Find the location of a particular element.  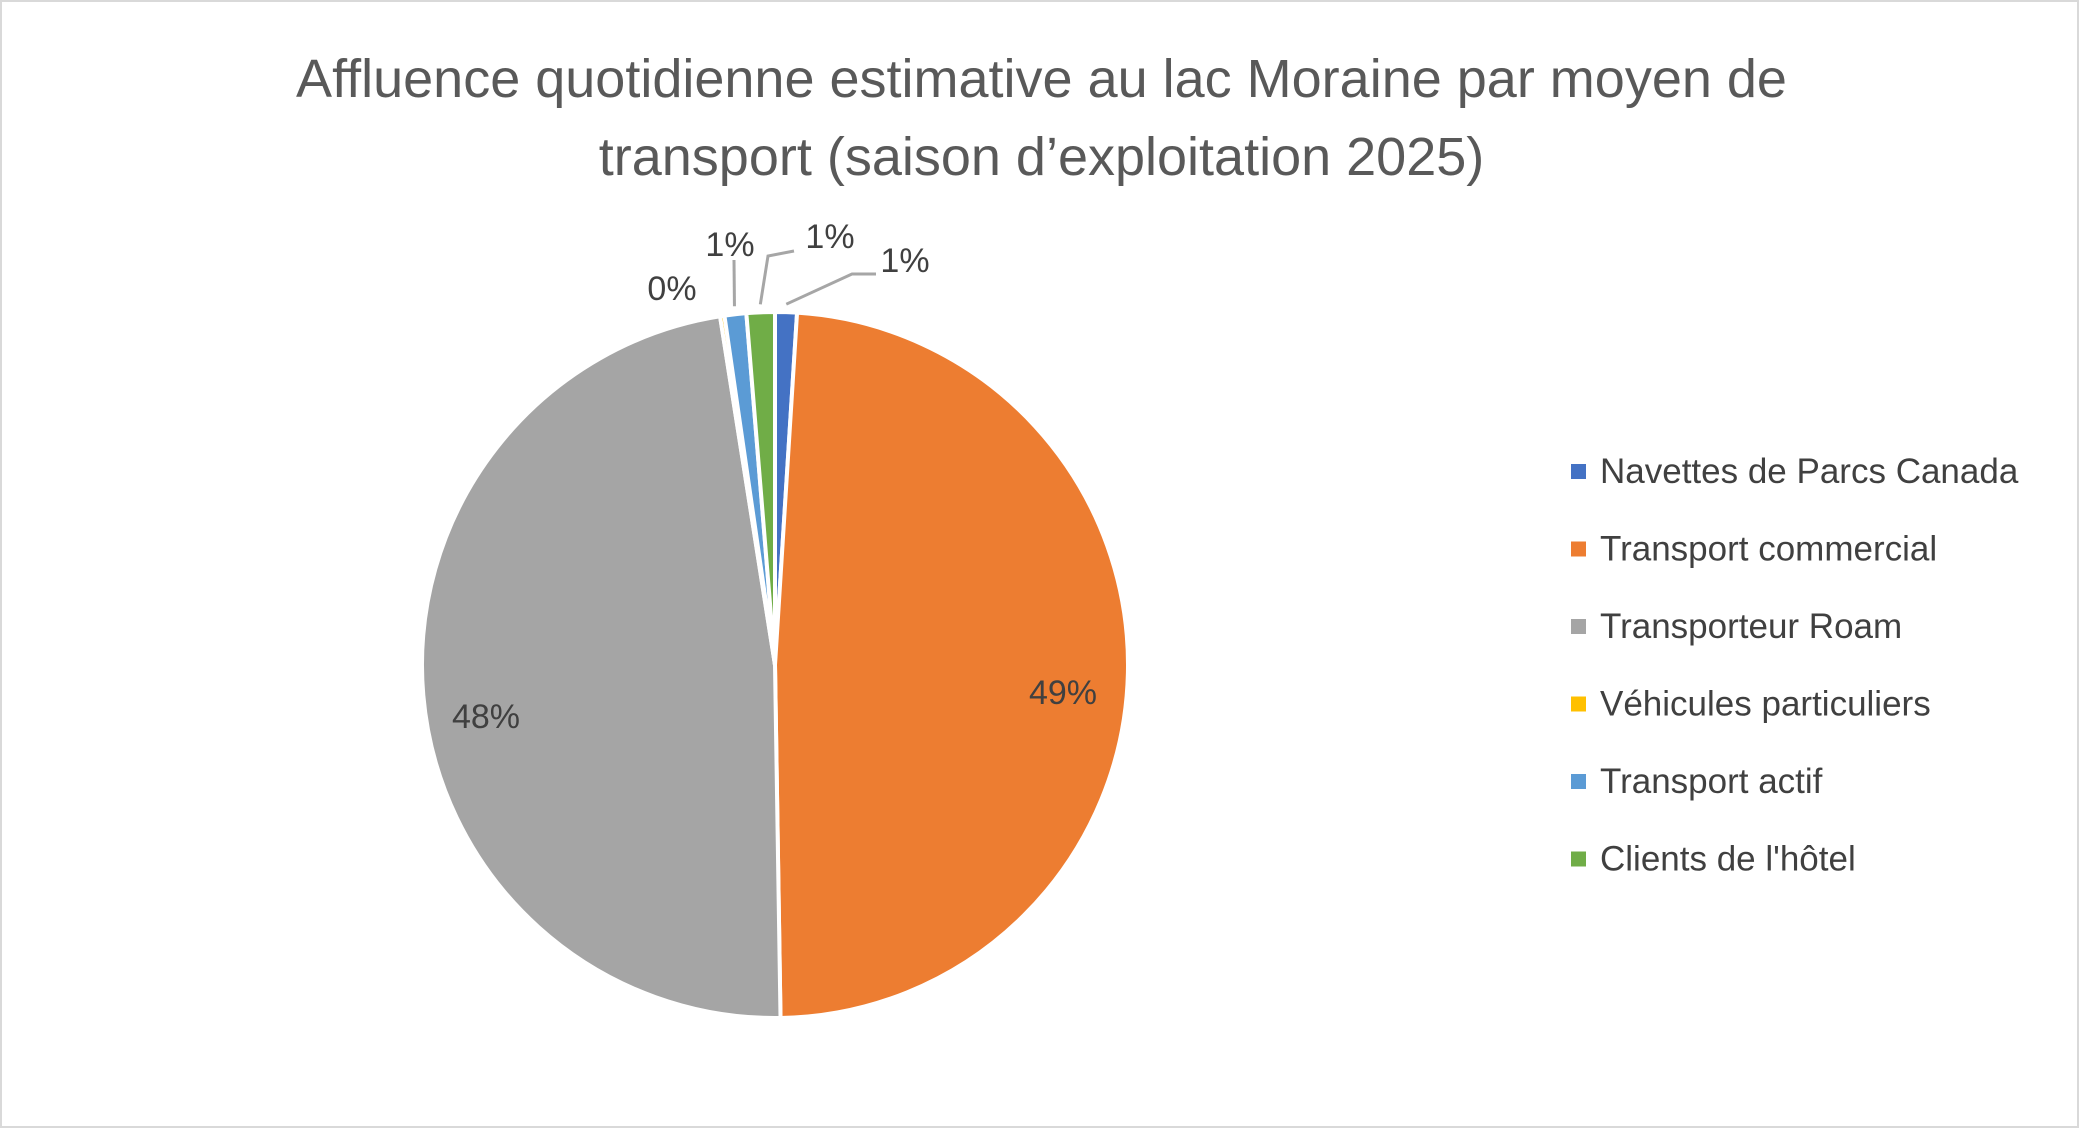

legend-entry-5: Clients de l'hôtel is located at coordinates (1728, 859).